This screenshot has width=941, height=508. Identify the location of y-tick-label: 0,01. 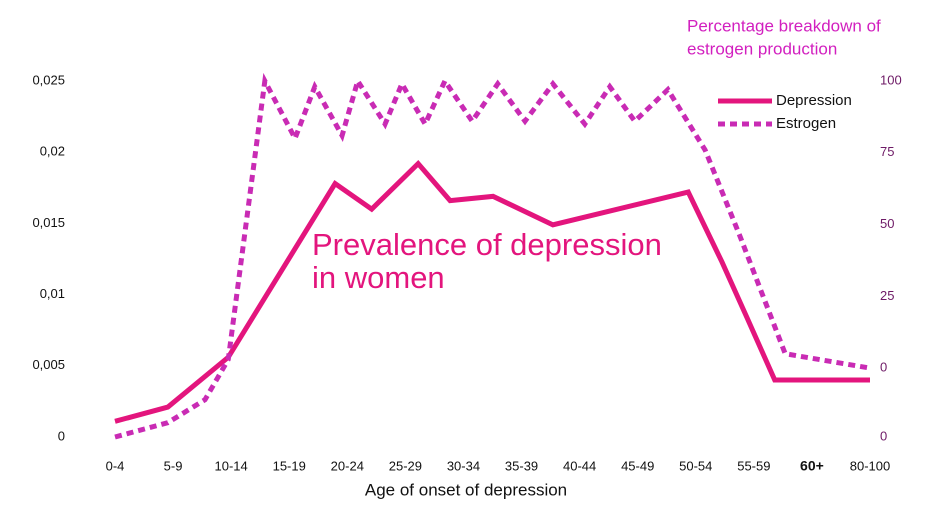
(52, 293).